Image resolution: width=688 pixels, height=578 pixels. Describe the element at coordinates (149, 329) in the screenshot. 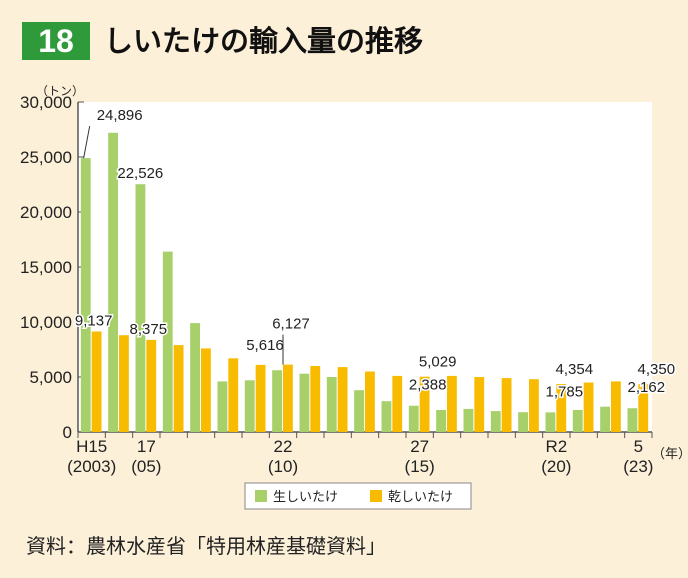

I see `data-label: 8,375` at that location.